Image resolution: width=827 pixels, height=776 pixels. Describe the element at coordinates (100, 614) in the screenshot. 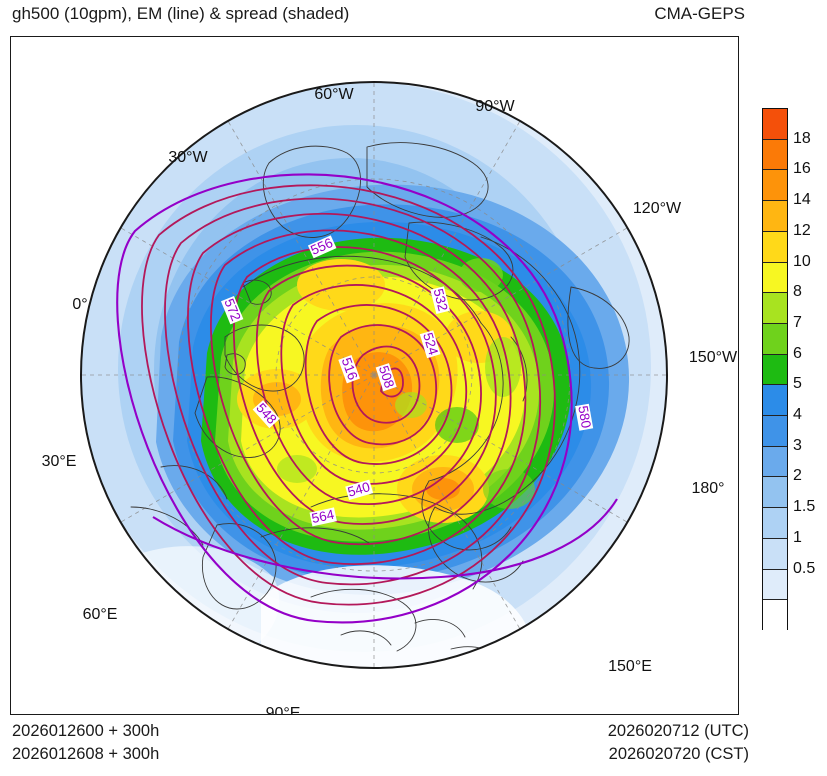

I see `lon-label-60E: 60°E` at that location.